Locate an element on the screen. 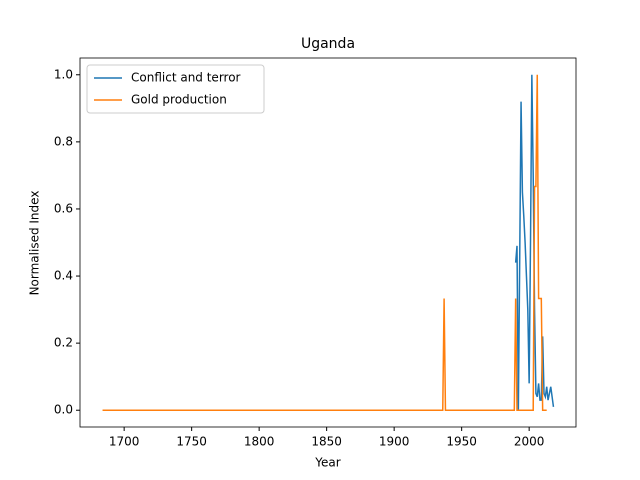  chart-title: Uganda is located at coordinates (328, 44).